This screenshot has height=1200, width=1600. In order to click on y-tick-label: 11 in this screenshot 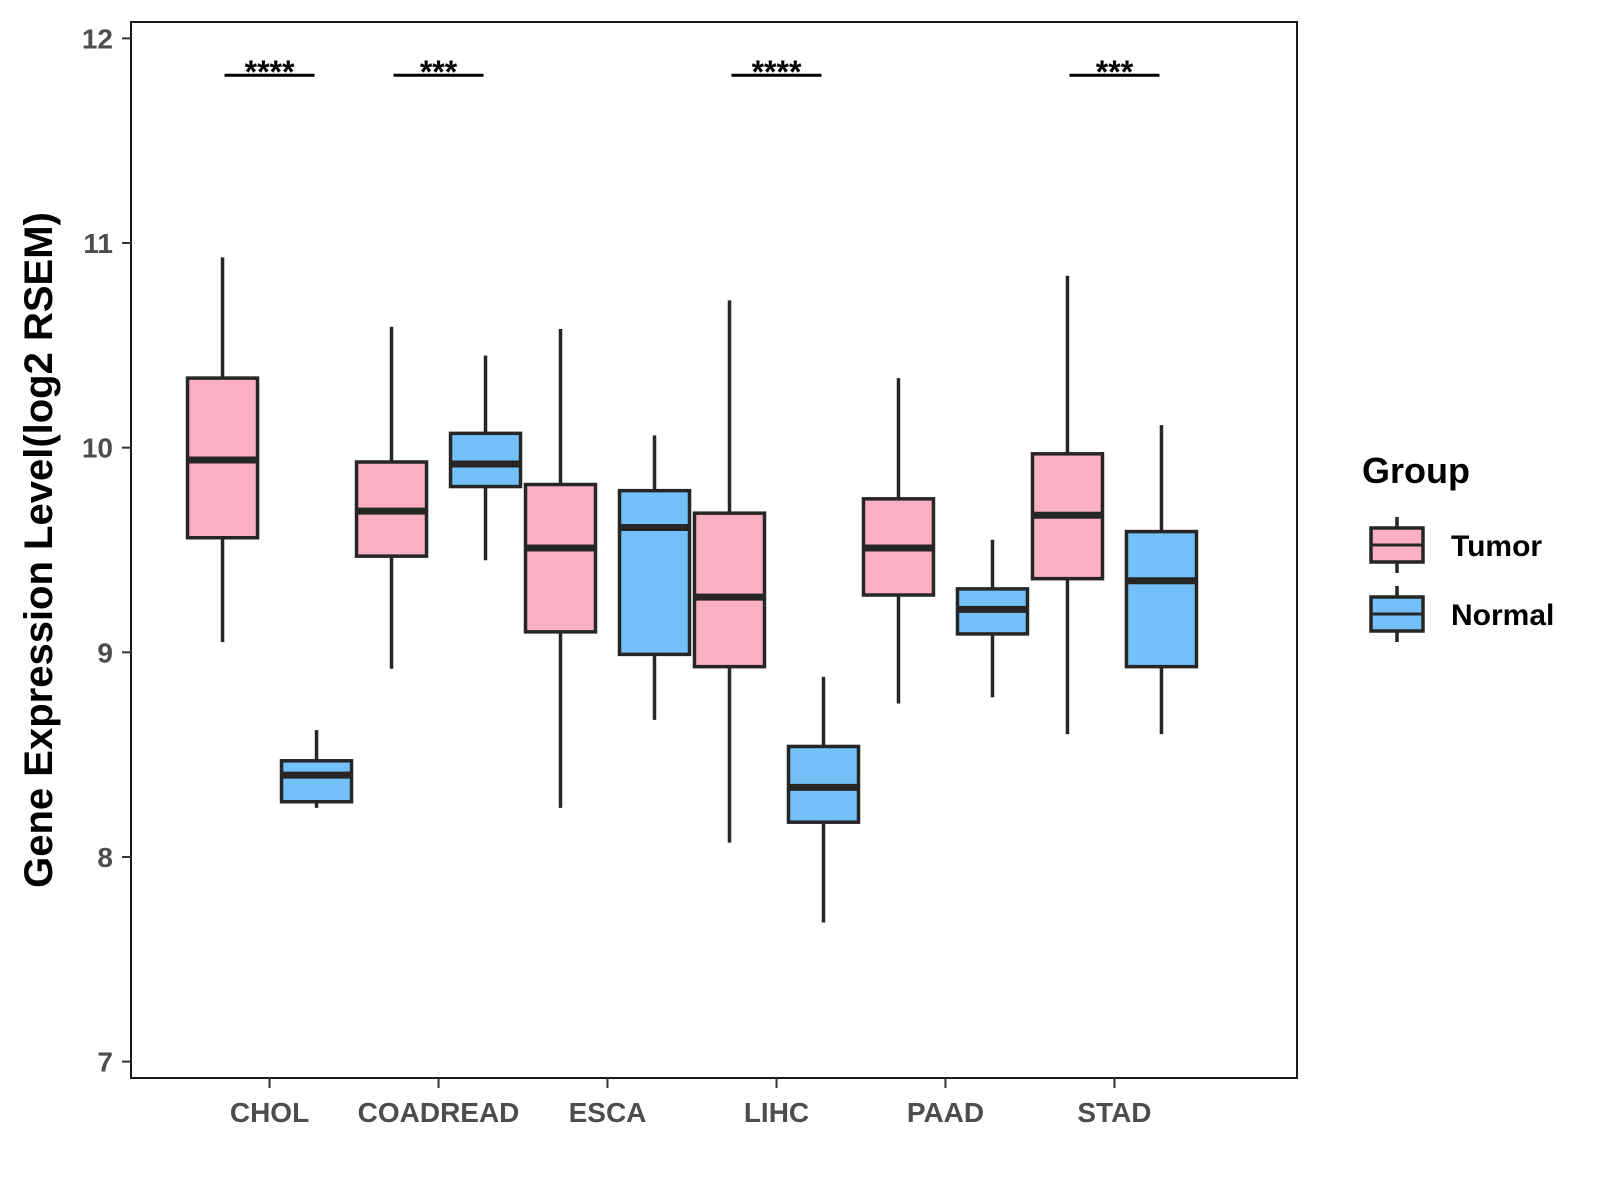, I will do `click(98, 243)`.